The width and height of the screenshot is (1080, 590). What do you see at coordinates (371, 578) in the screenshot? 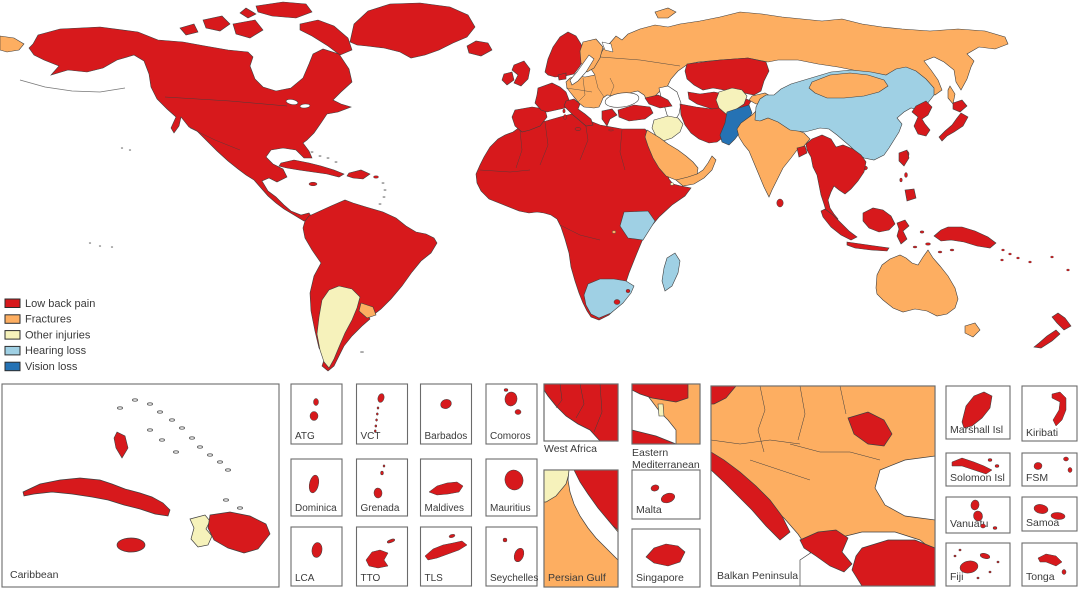
I see `svg-text: TTO` at bounding box center [371, 578].